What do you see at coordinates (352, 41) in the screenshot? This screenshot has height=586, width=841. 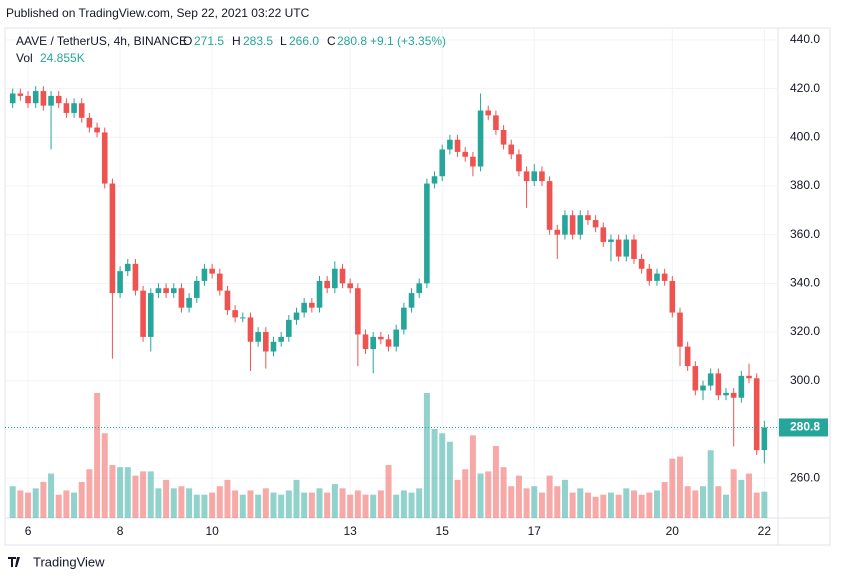 I see `legend-c: 280.8` at bounding box center [352, 41].